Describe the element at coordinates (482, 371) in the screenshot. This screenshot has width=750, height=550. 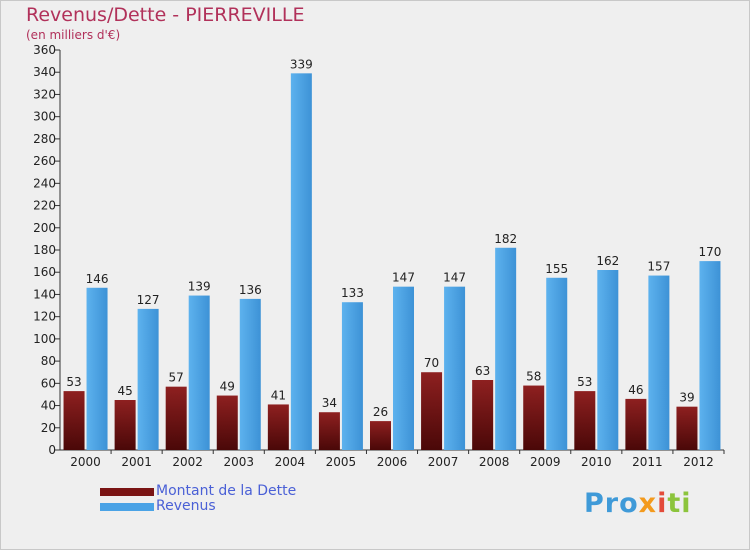
I see `data-label-dette: 63` at that location.